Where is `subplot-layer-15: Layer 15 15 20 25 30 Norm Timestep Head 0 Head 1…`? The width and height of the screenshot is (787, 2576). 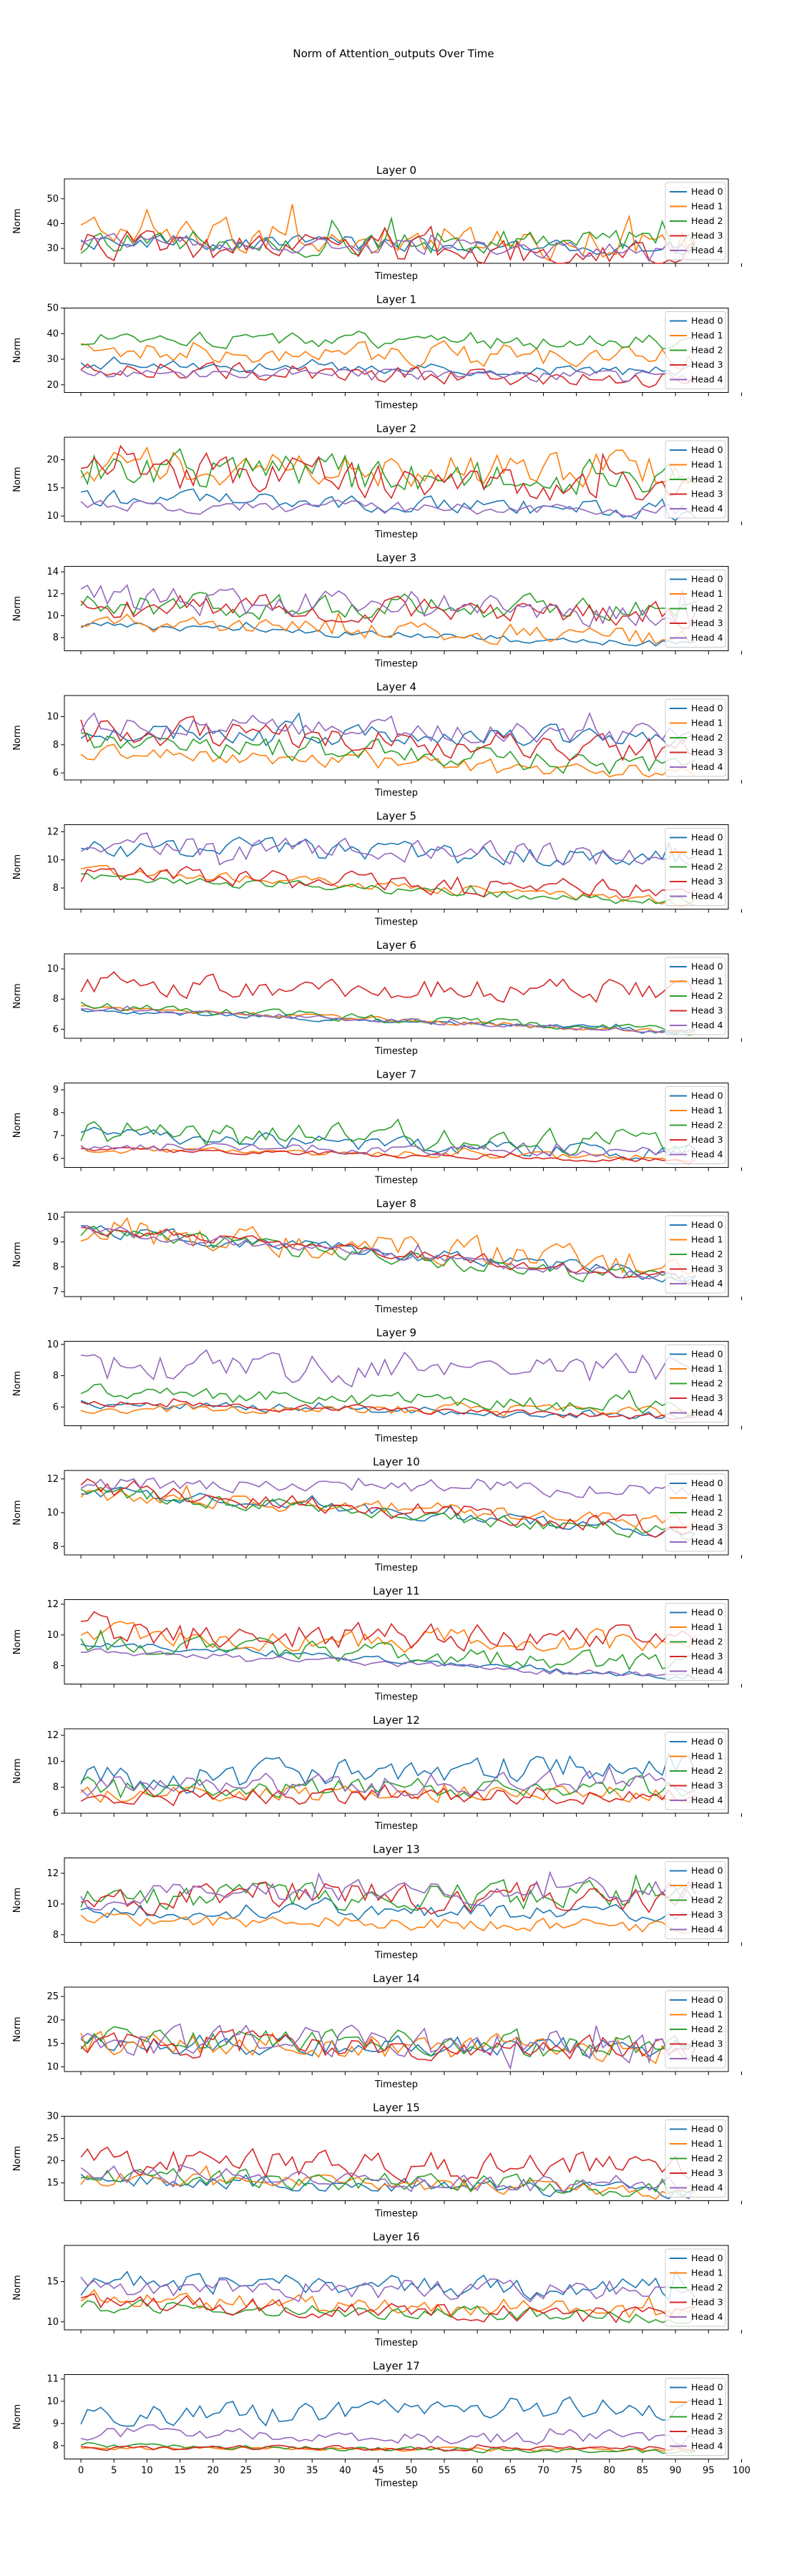 subplot-layer-15: Layer 15 15 20 25 30 Norm Timestep Head 0 Head 1… is located at coordinates (377, 2161).